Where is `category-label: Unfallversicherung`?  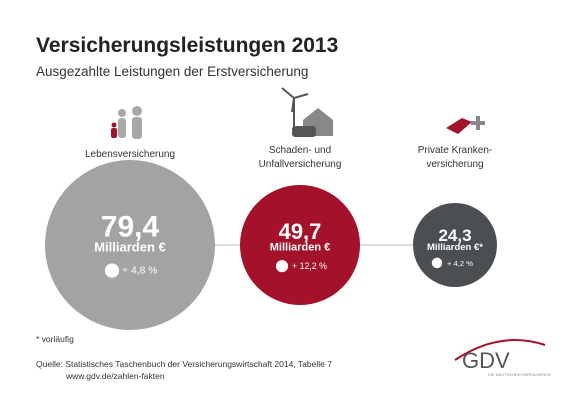 category-label: Unfallversicherung is located at coordinates (300, 164).